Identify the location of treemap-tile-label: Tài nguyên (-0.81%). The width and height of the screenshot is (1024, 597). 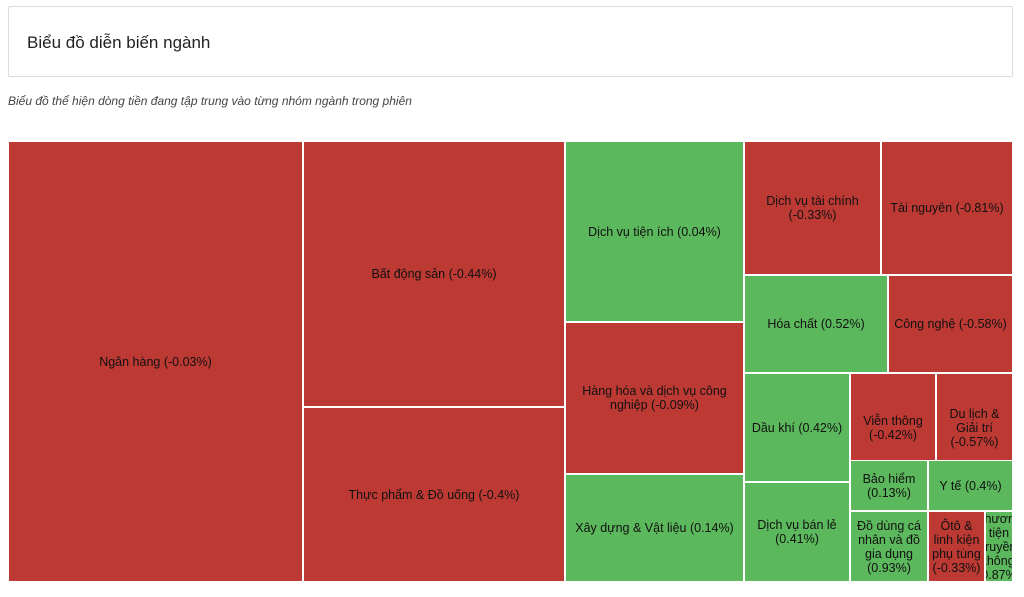
(947, 208).